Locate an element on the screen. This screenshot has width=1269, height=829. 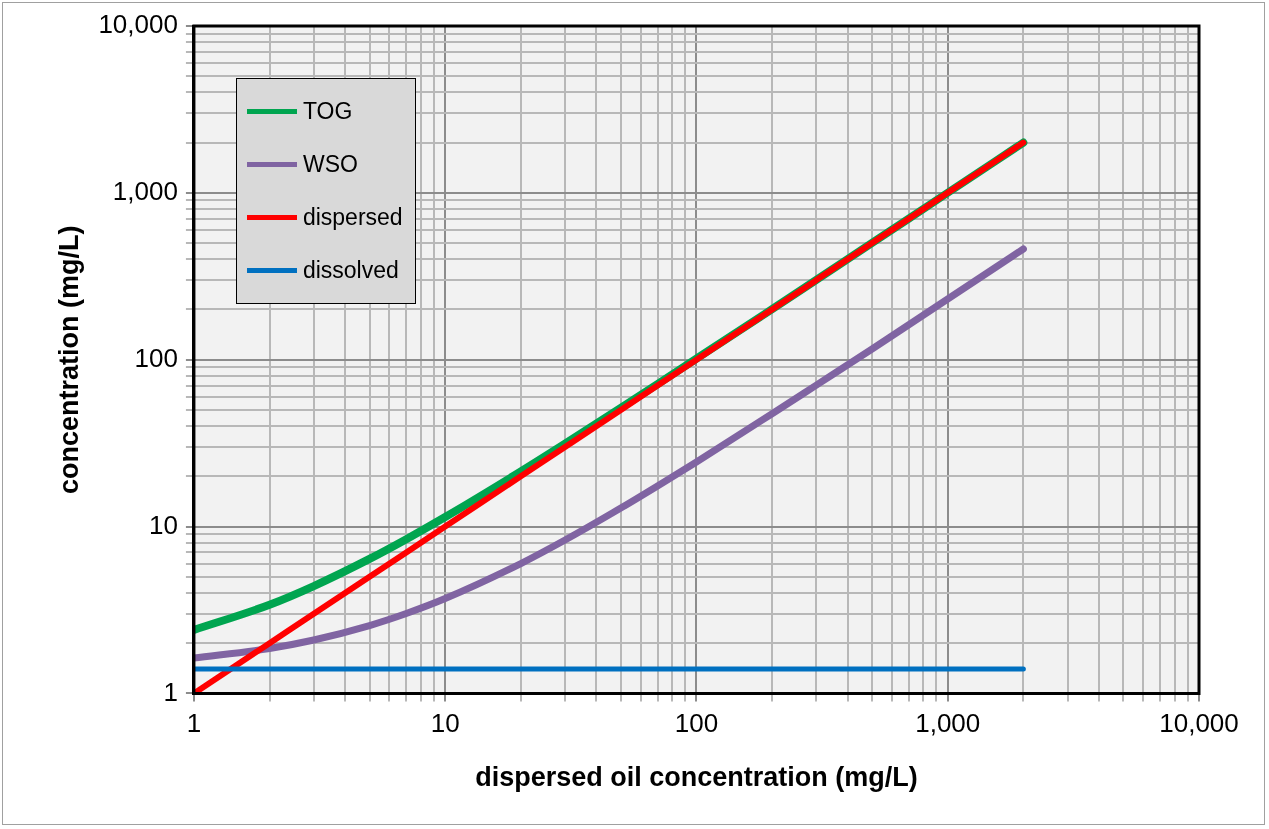
y-tick-label: 1,000 is located at coordinates (145, 191).